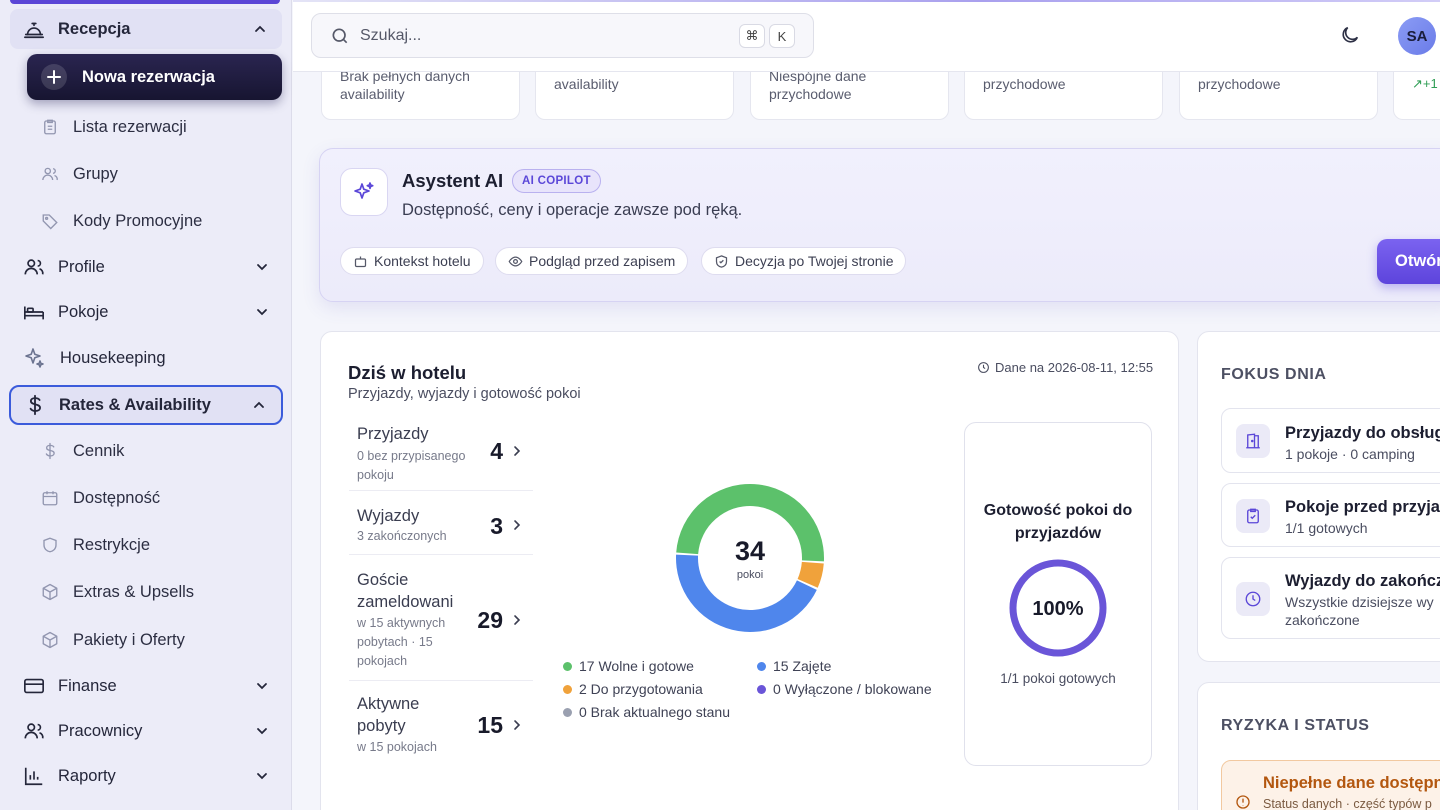 Image resolution: width=1440 pixels, height=810 pixels. What do you see at coordinates (1074, 367) in the screenshot?
I see `timestamp-text: Dane na 2026-08-11, 12:55` at bounding box center [1074, 367].